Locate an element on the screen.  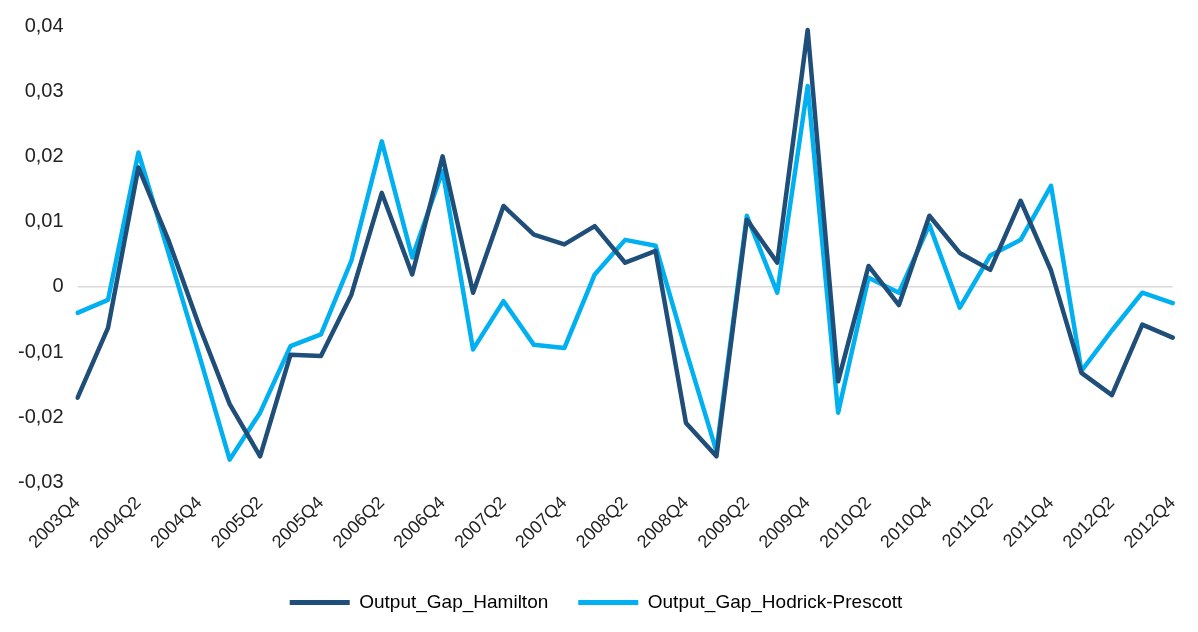
y-tick-label: 0,03 is located at coordinates (44, 89).